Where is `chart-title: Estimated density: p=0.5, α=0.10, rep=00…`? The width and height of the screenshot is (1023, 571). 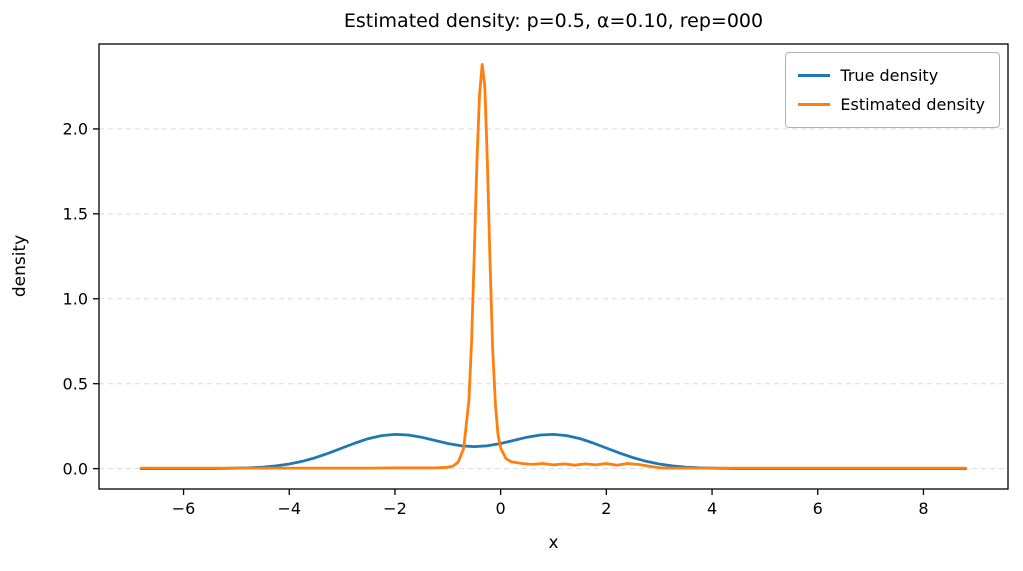
chart-title: Estimated density: p=0.5, α=0.10, rep=00… is located at coordinates (553, 21).